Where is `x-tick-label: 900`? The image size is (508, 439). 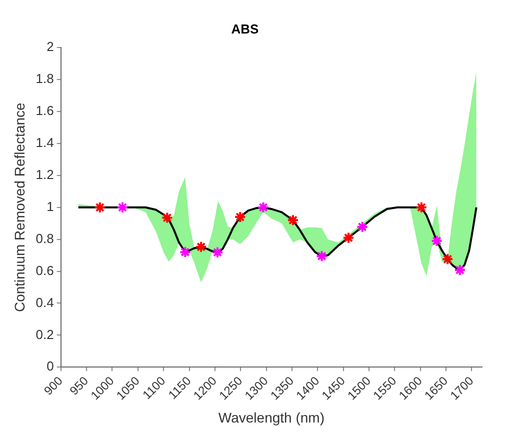
x-tick-label: 900 is located at coordinates (53, 386).